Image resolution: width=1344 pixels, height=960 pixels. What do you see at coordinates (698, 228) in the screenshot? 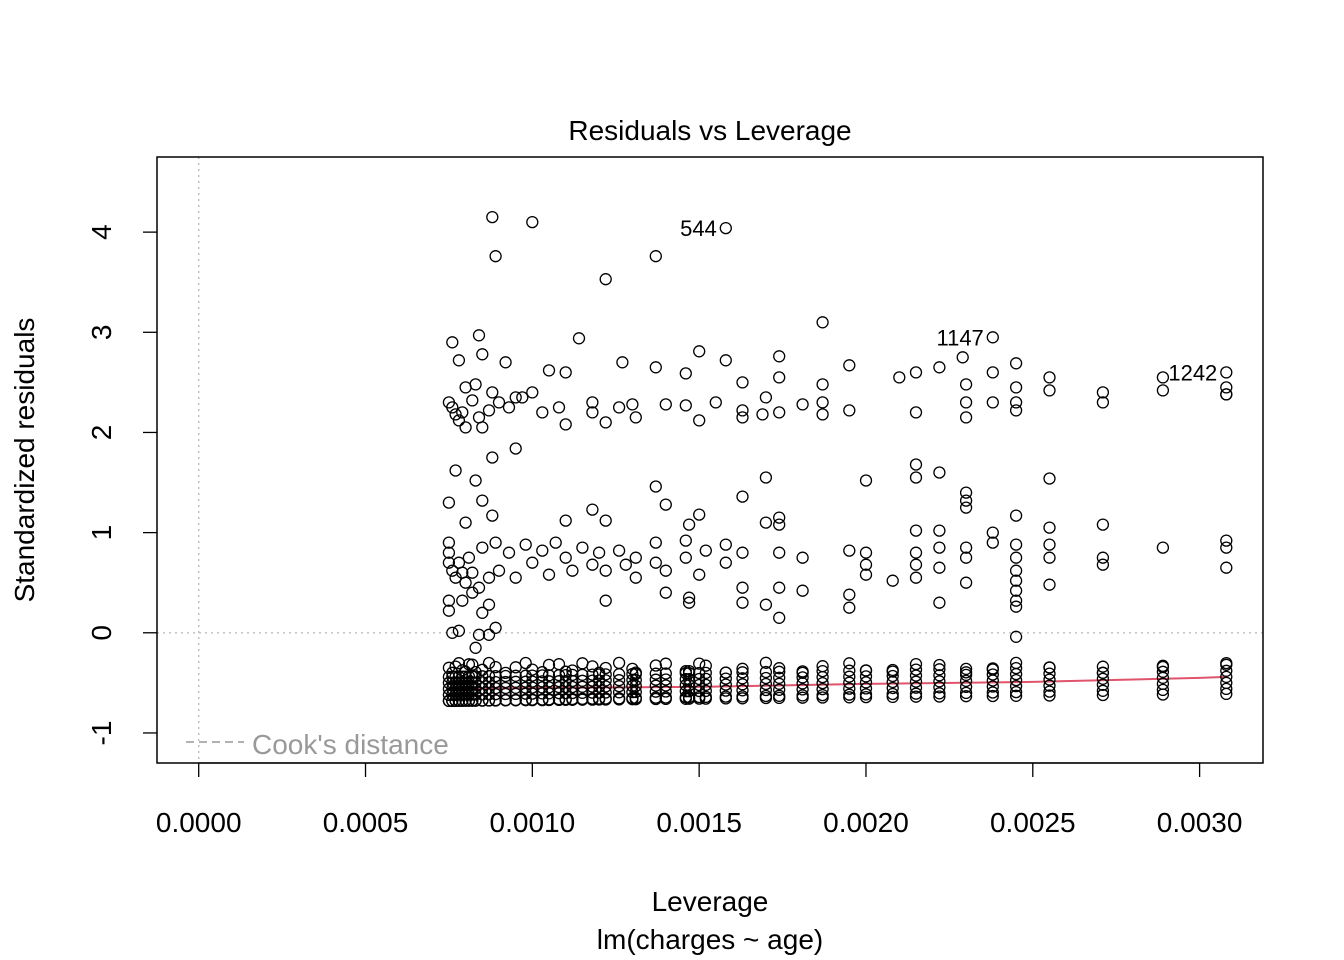
I see `point-label: 544` at bounding box center [698, 228].